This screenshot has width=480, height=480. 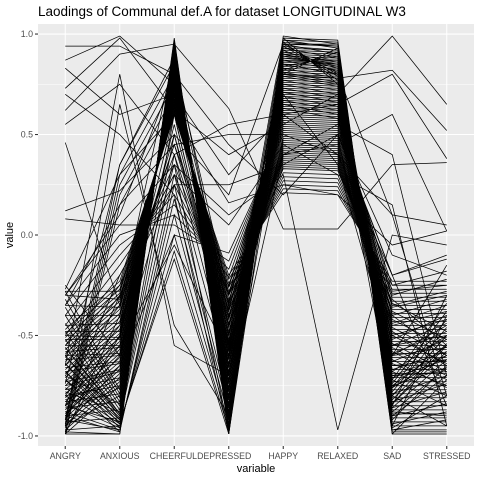 I want to click on y-tick-label: -0.5, so click(x=25, y=335).